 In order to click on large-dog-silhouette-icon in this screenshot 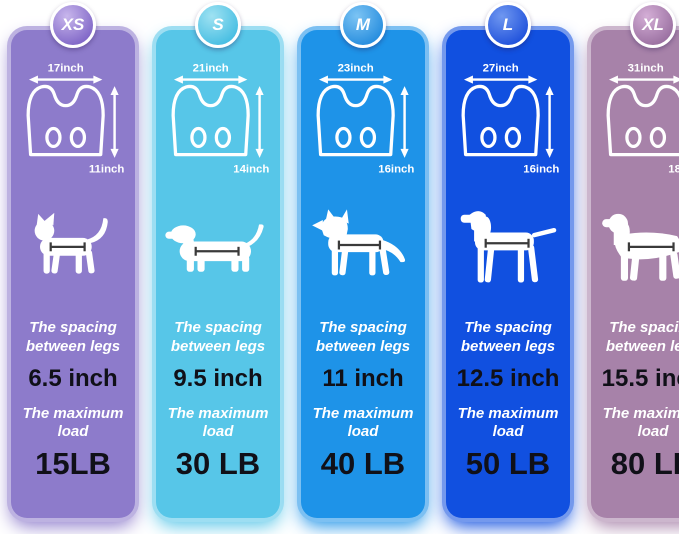, I will do `click(508, 246)`.